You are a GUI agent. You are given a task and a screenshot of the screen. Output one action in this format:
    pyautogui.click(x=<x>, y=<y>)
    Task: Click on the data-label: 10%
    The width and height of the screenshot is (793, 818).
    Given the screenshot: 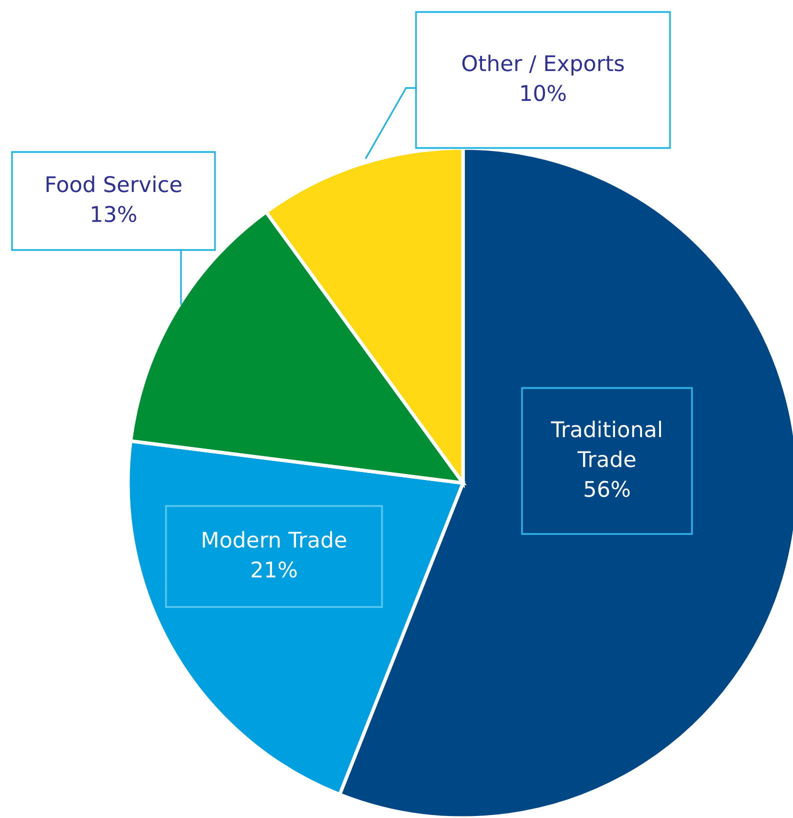 What is the action you would take?
    pyautogui.click(x=543, y=93)
    